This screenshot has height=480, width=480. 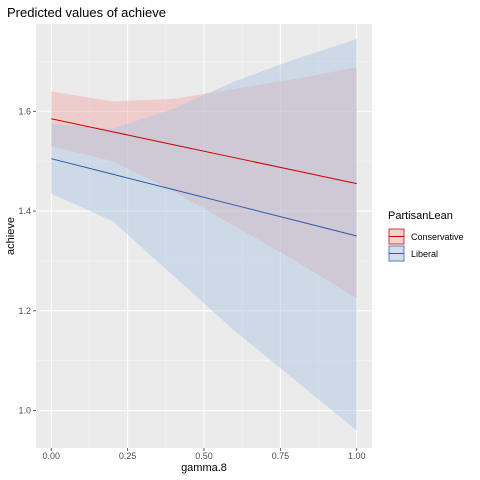 What do you see at coordinates (281, 456) in the screenshot?
I see `x-tick-label: 0.75` at bounding box center [281, 456].